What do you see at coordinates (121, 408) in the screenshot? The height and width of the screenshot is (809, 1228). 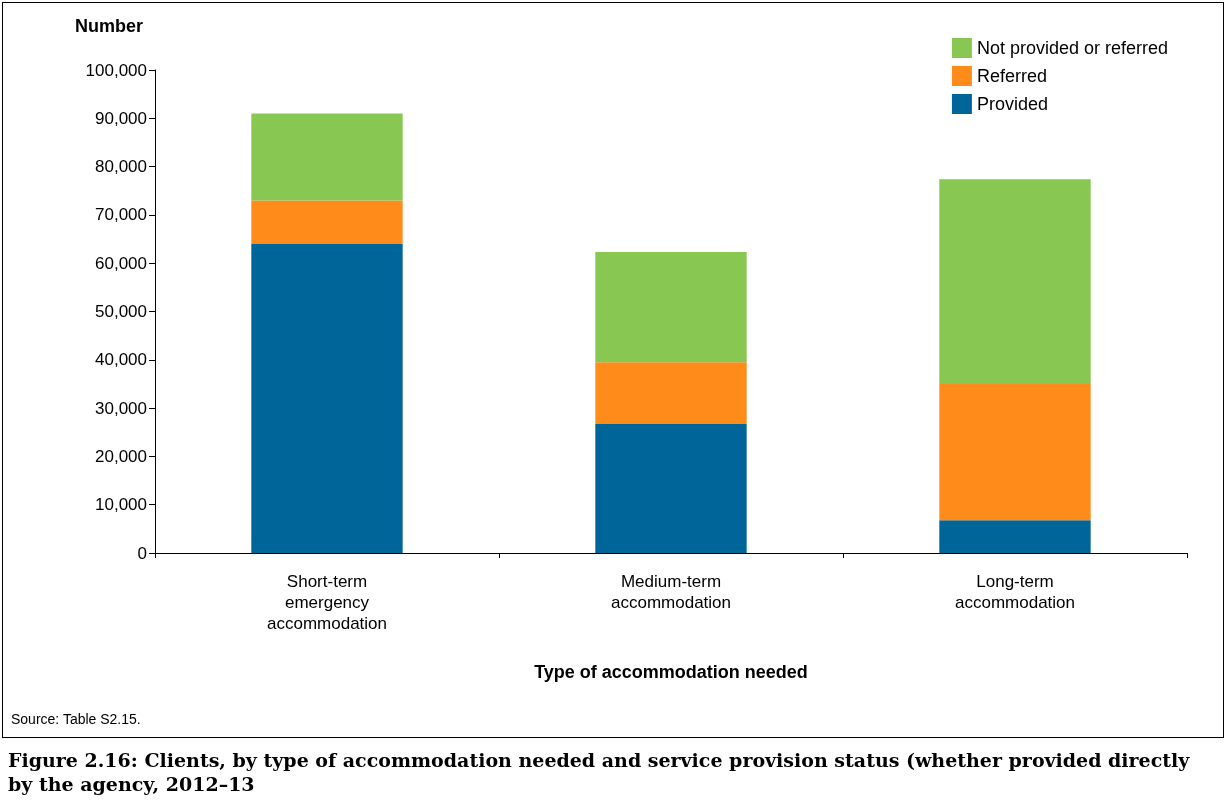 I see `y-tick-label: 30,000` at bounding box center [121, 408].